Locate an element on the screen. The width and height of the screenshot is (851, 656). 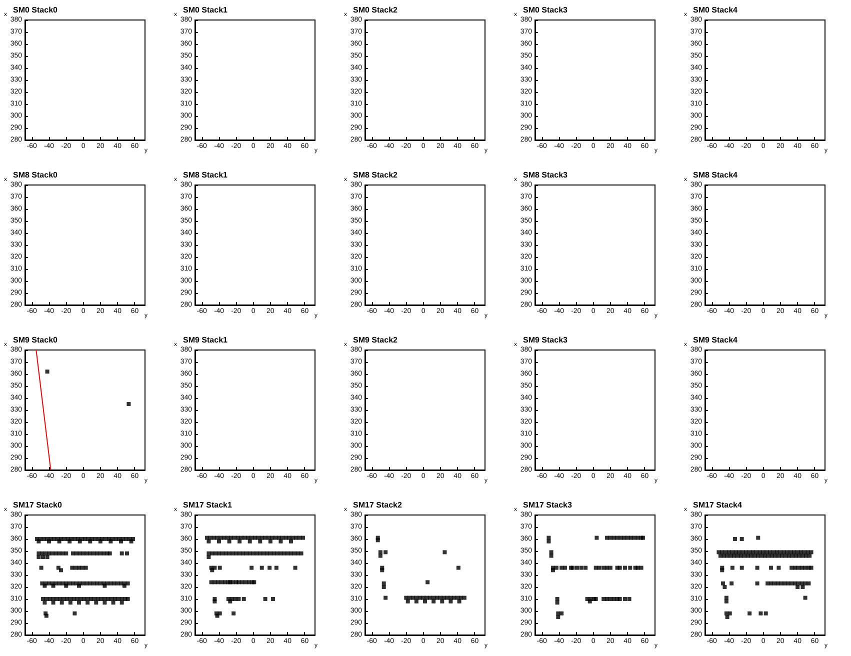
chart-title: SM8 Stack0 is located at coordinates (35, 175).